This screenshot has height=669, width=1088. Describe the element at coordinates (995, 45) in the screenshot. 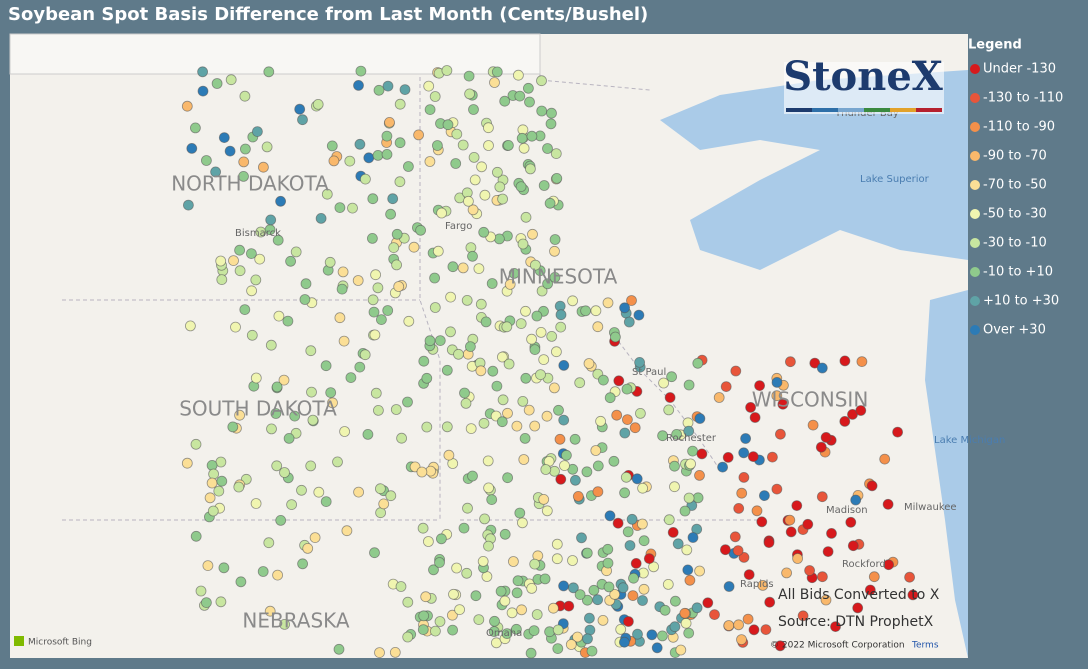

I see `legend-title: Legend` at that location.